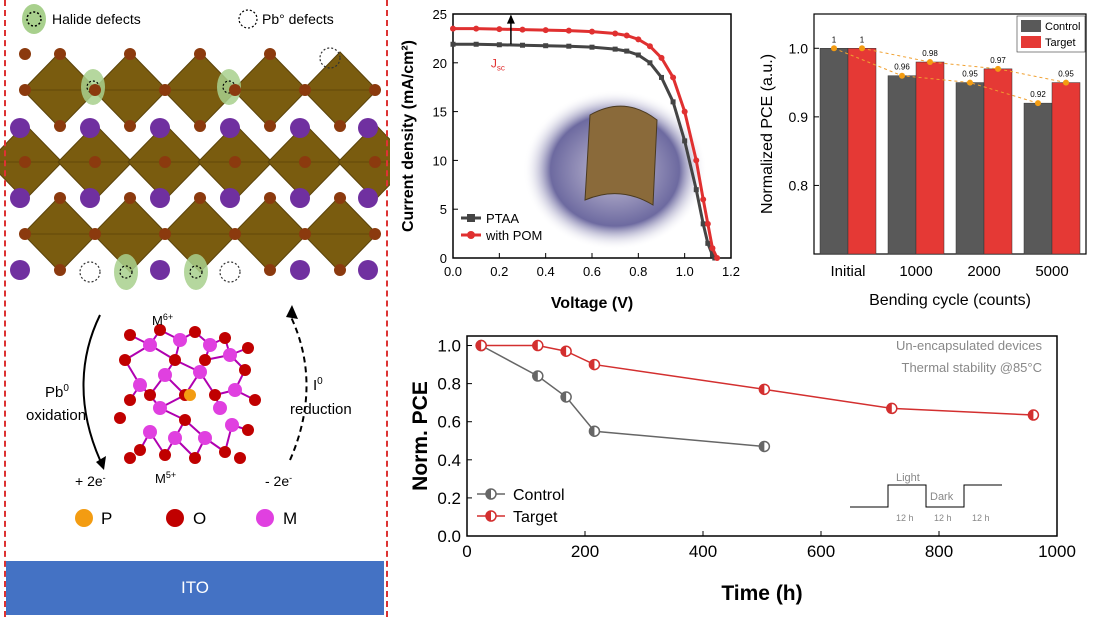 Image resolution: width=1097 pixels, height=622 pixels. I want to click on p-legend-label: P, so click(106, 518).